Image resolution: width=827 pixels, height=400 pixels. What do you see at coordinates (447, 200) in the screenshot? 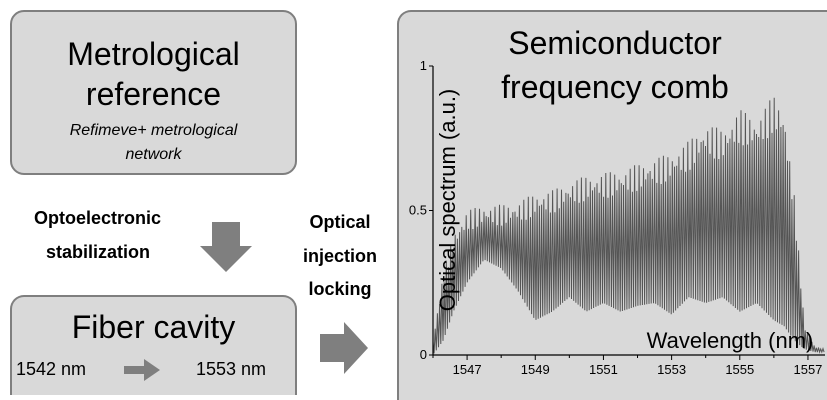
I see `y-axis-label: Optical spectrum (a.u.)` at bounding box center [447, 200].